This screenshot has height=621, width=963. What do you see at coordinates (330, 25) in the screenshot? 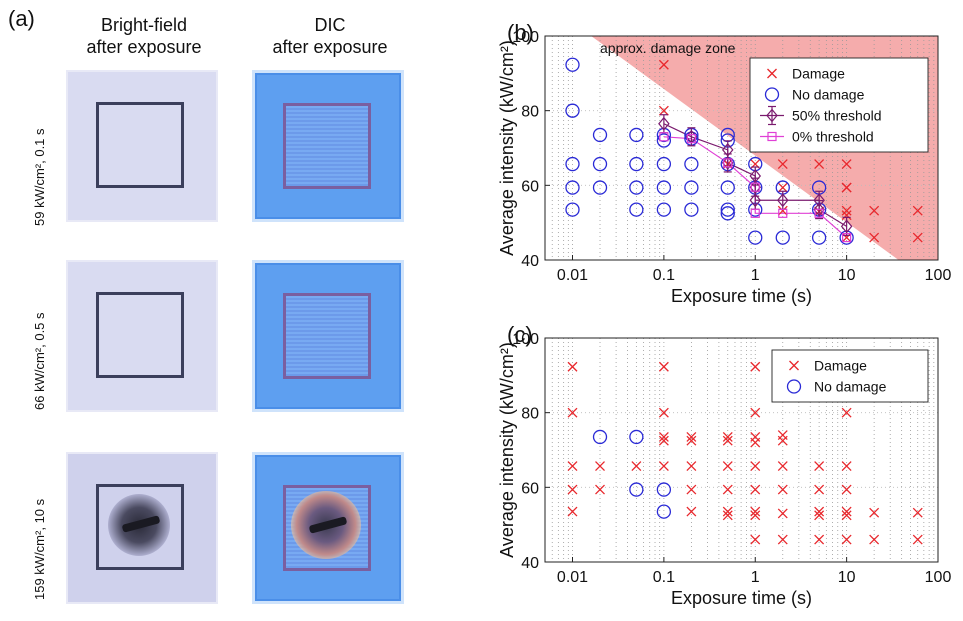
I see `dic-header-line1: DIC` at bounding box center [330, 25].